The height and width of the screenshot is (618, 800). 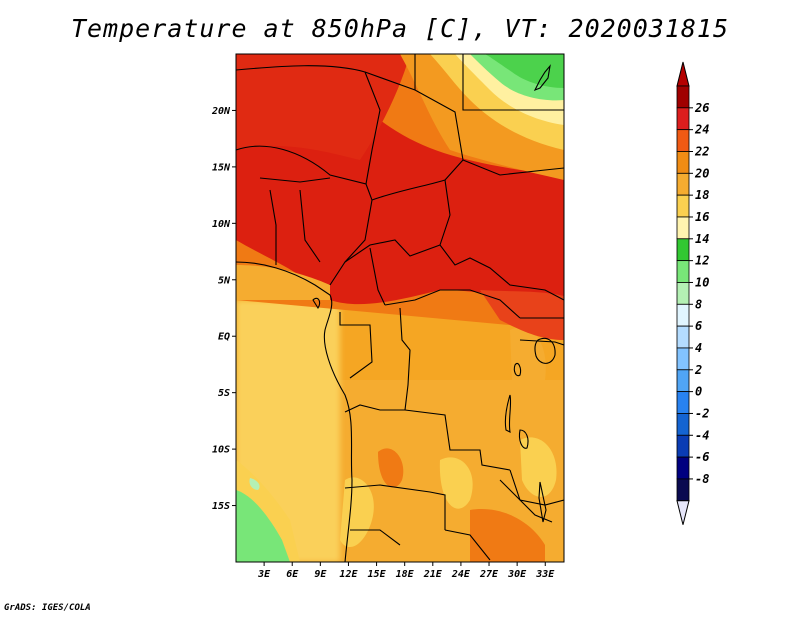 I want to click on lat-tick-label: 20N, so click(x=221, y=111).